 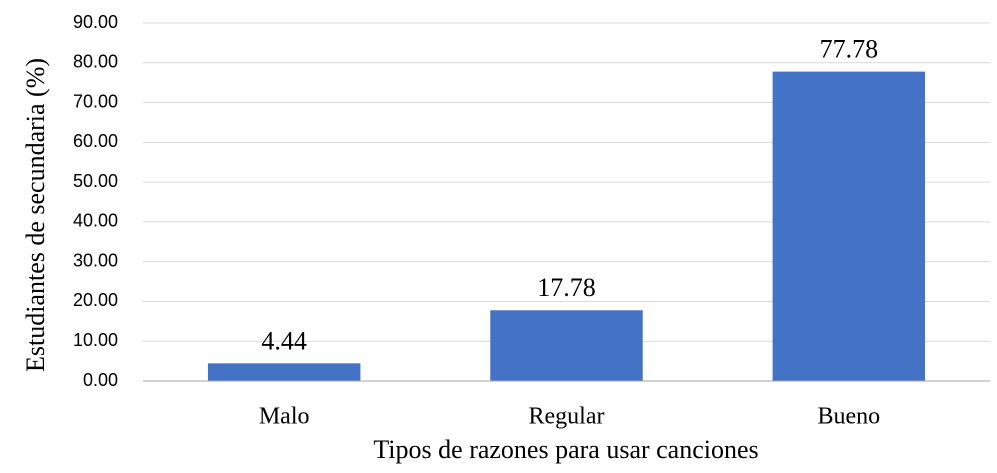 What do you see at coordinates (848, 417) in the screenshot?
I see `x-tick-label: Bueno` at bounding box center [848, 417].